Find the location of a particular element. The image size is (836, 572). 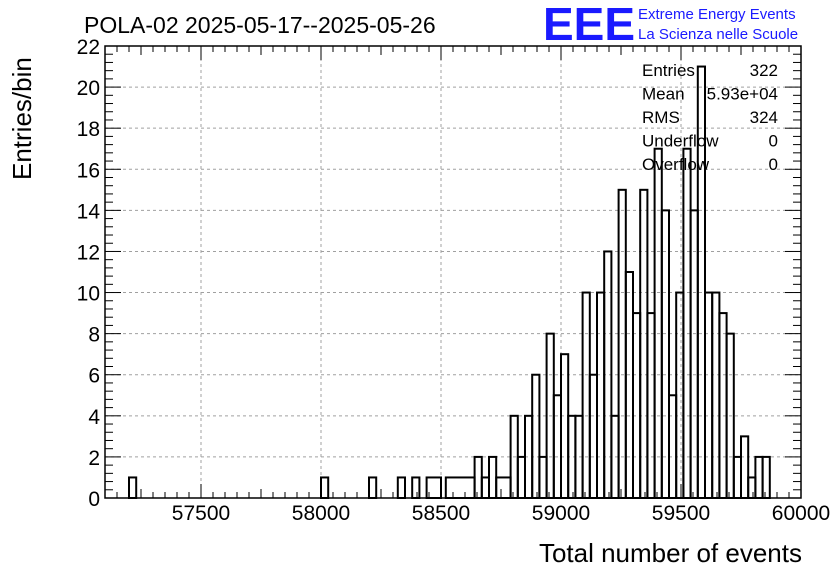

y-tick-label: 10 is located at coordinates (88, 294).